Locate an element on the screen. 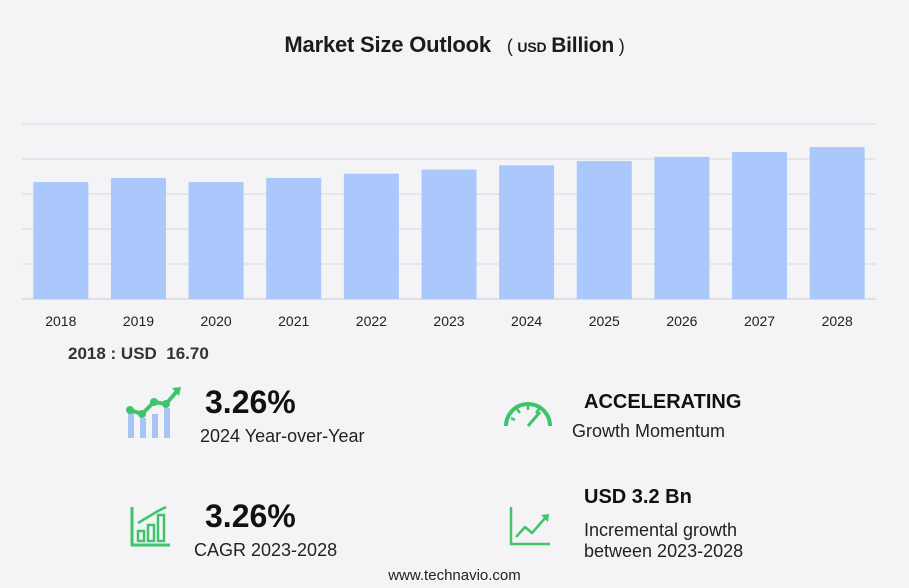  kpi-yoy-label: 2024 Year-over-Year is located at coordinates (282, 436).